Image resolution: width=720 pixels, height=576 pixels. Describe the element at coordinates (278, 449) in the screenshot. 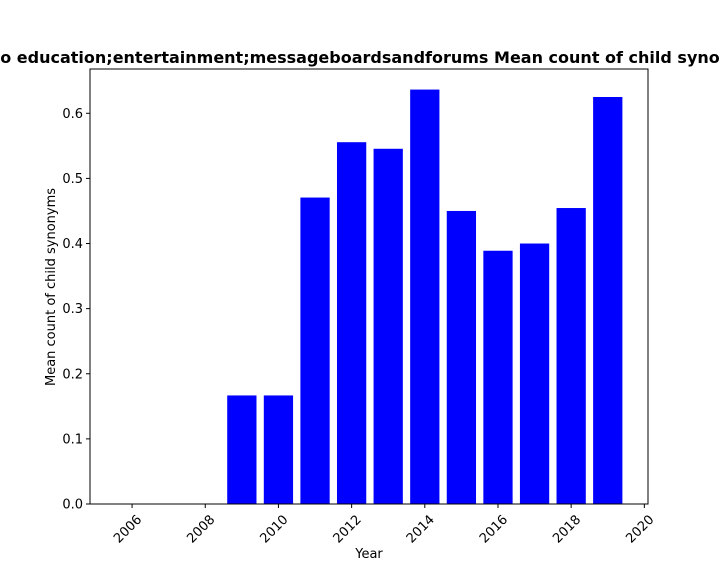

I see `bar-2010` at that location.